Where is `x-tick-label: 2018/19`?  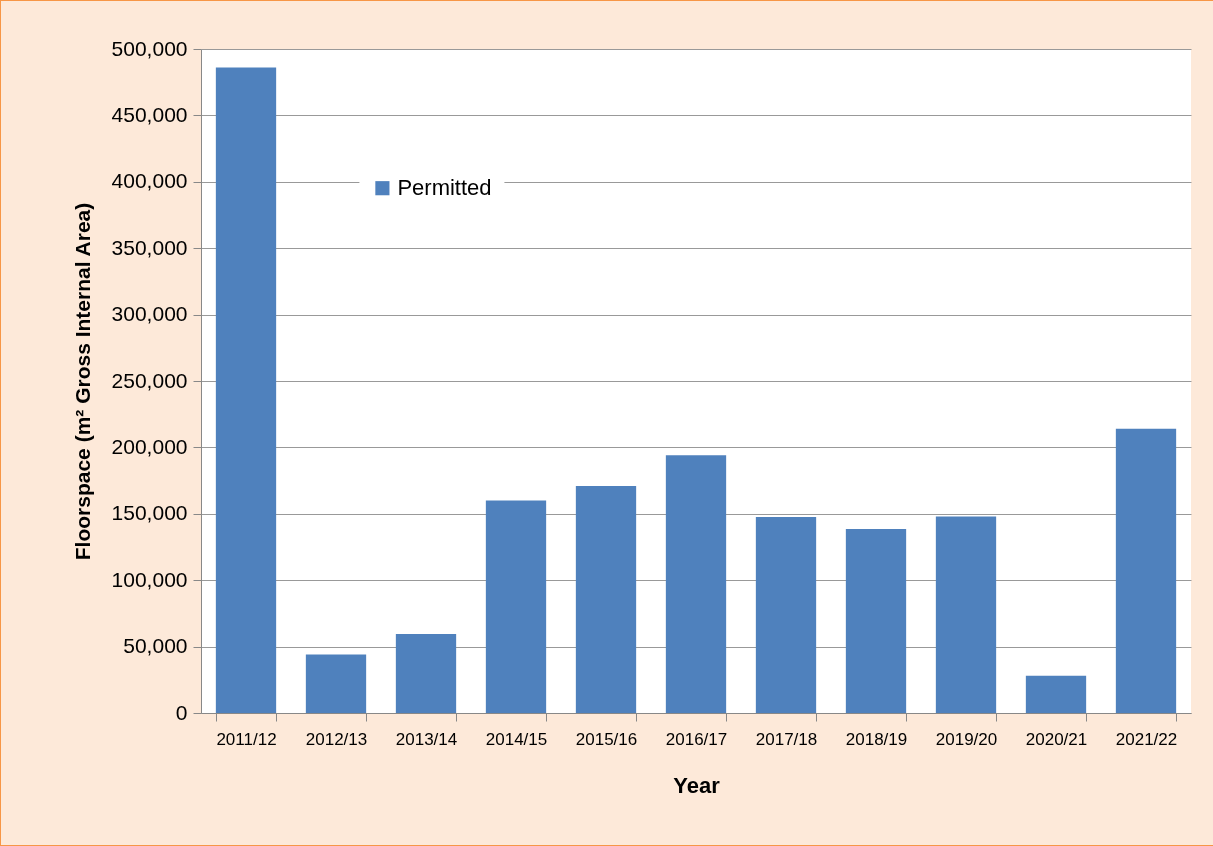
x-tick-label: 2018/19 is located at coordinates (876, 739).